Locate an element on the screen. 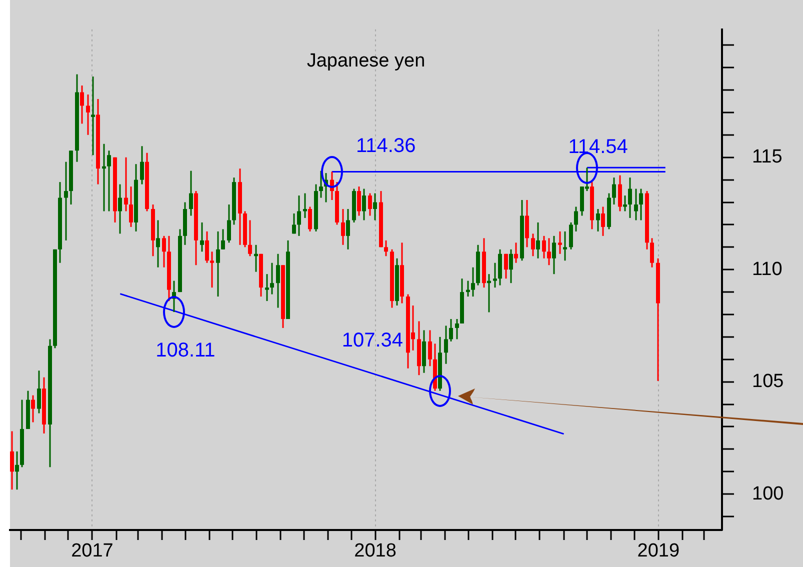 The image size is (803, 567). y-tick-label: 115 is located at coordinates (767, 157).